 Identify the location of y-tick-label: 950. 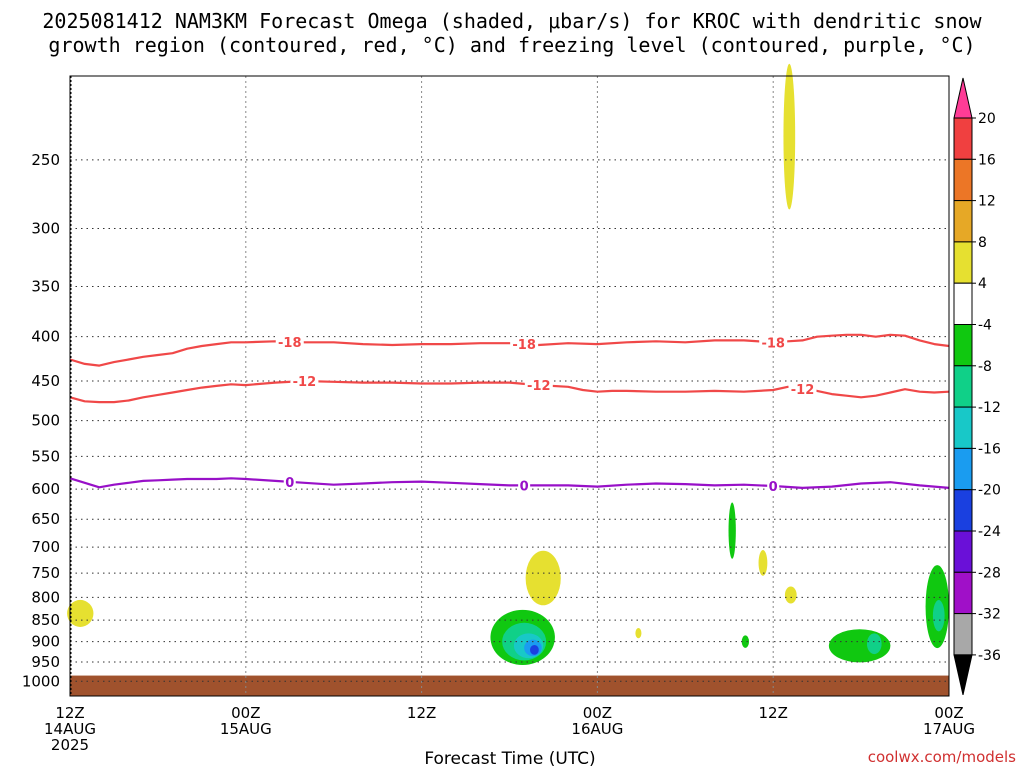
(45, 662).